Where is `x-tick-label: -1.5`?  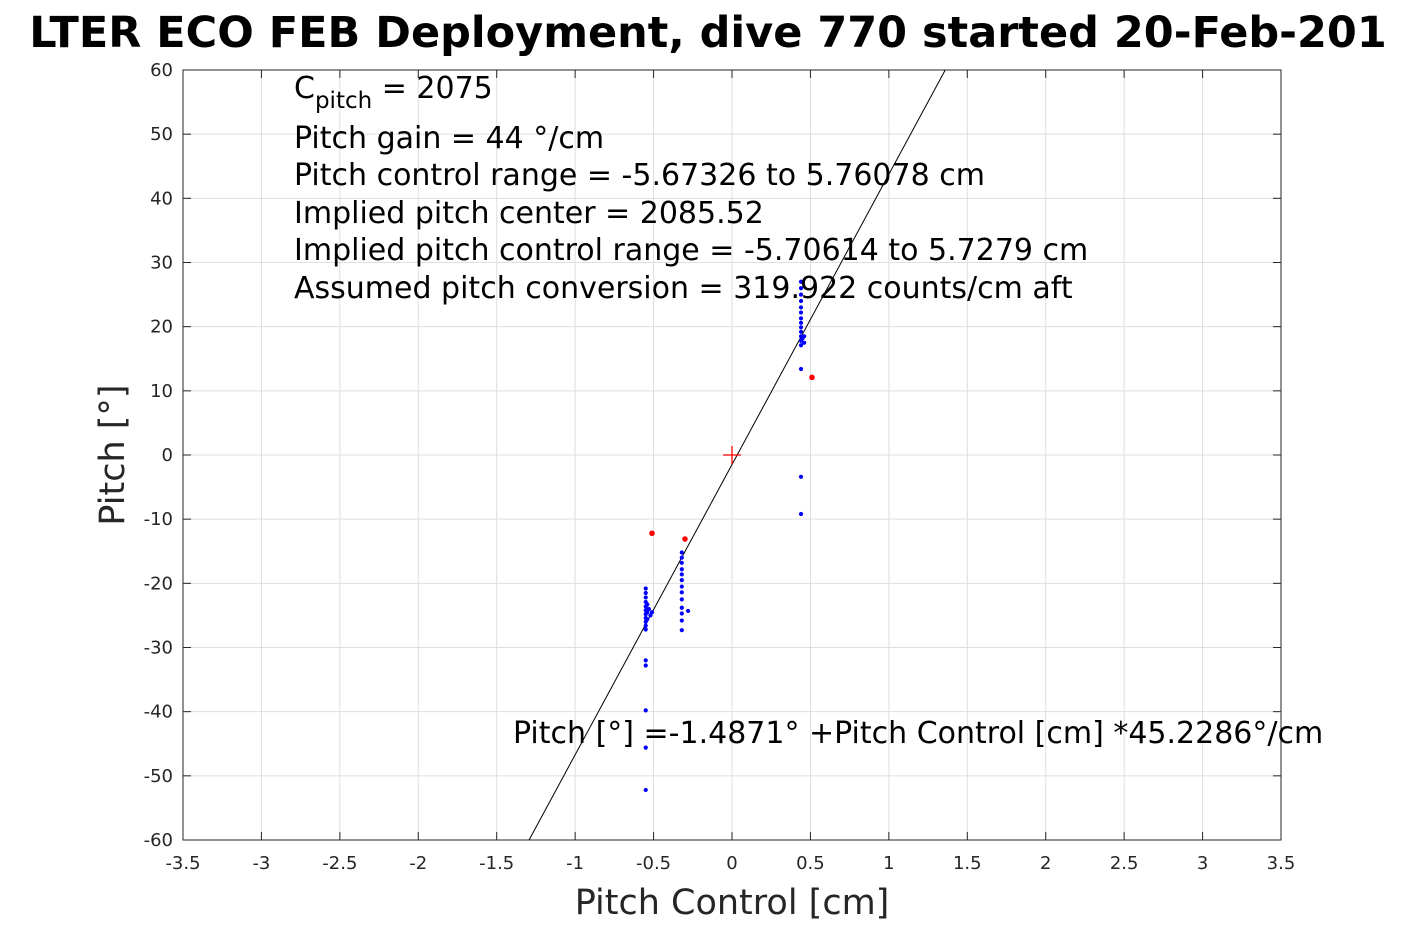
x-tick-label: -1.5 is located at coordinates (496, 863).